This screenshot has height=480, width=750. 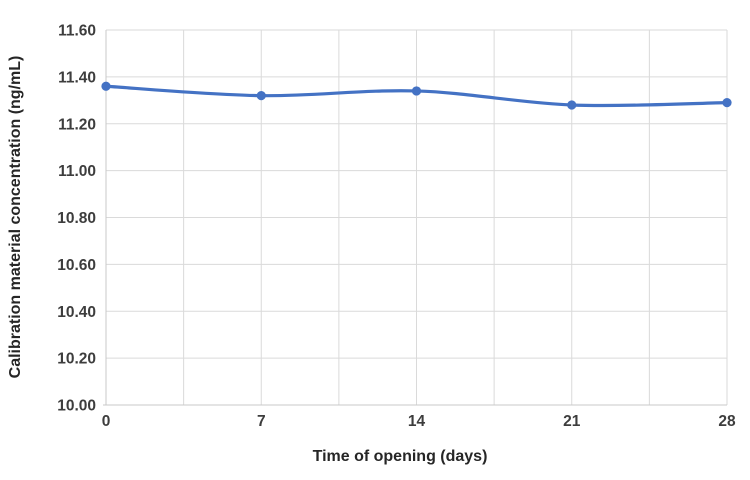 I want to click on y-tick-label: 11.00, so click(x=77, y=171).